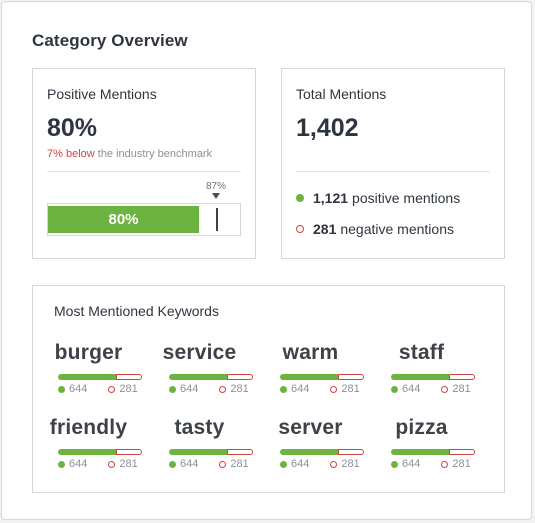 Image resolution: width=535 pixels, height=523 pixels. Describe the element at coordinates (327, 128) in the screenshot. I see `total-mentions-value: 1,402` at that location.